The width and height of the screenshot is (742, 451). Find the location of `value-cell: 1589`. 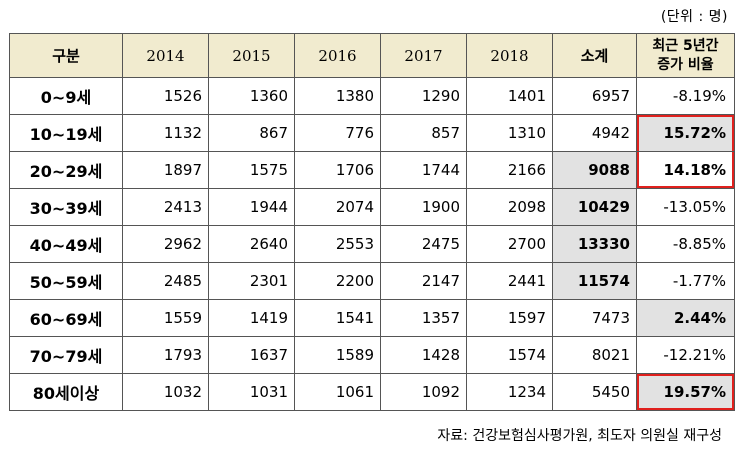

value-cell: 1589 is located at coordinates (337, 355).